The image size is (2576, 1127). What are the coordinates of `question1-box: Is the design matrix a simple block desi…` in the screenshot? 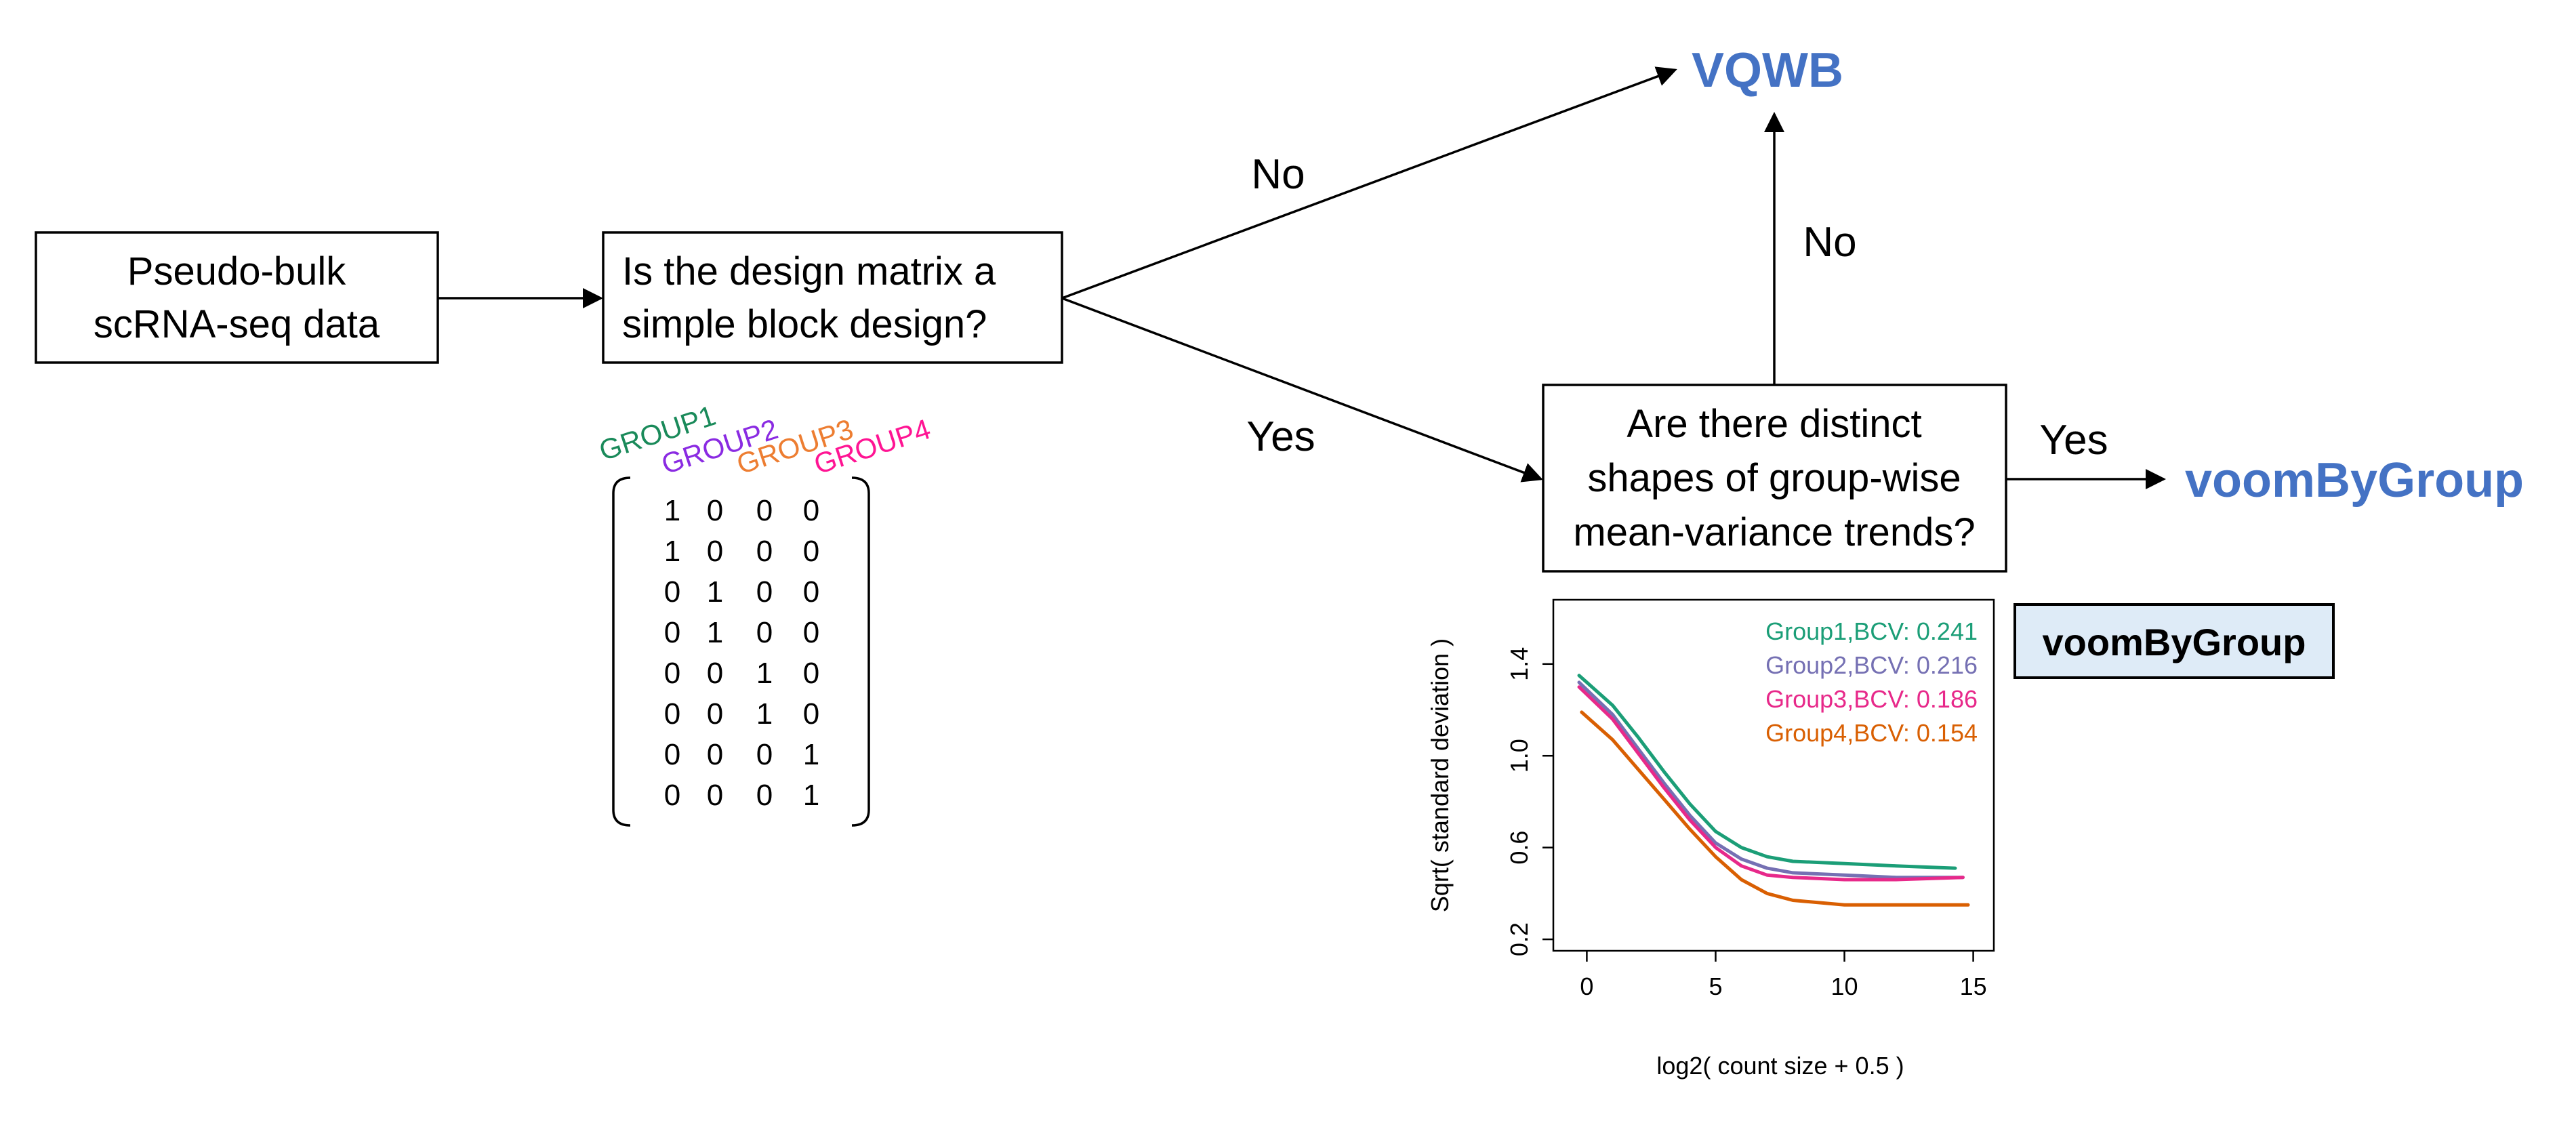 It's located at (833, 297).